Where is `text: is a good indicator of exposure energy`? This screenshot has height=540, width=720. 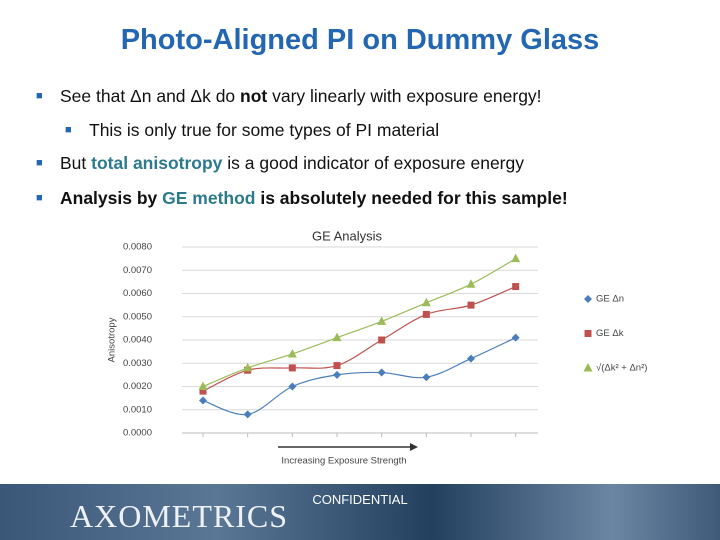 text: is a good indicator of exposure energy is located at coordinates (373, 163).